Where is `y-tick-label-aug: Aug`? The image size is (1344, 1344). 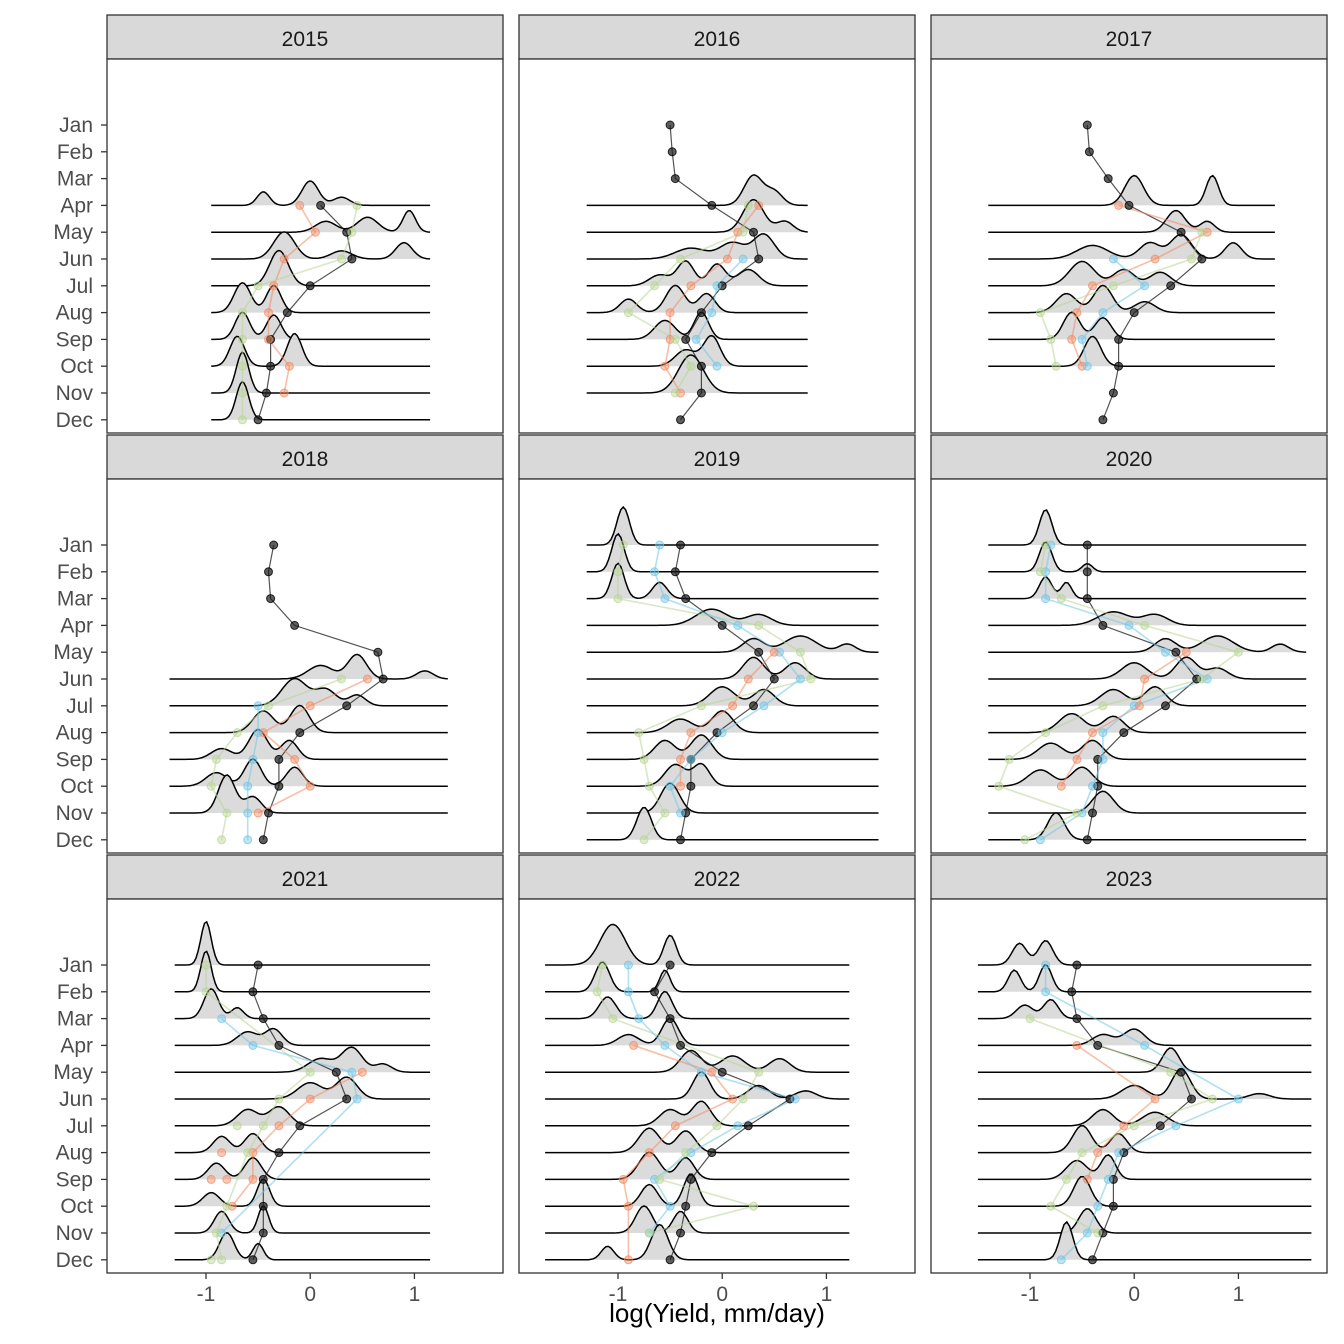
y-tick-label-aug: Aug is located at coordinates (74, 733).